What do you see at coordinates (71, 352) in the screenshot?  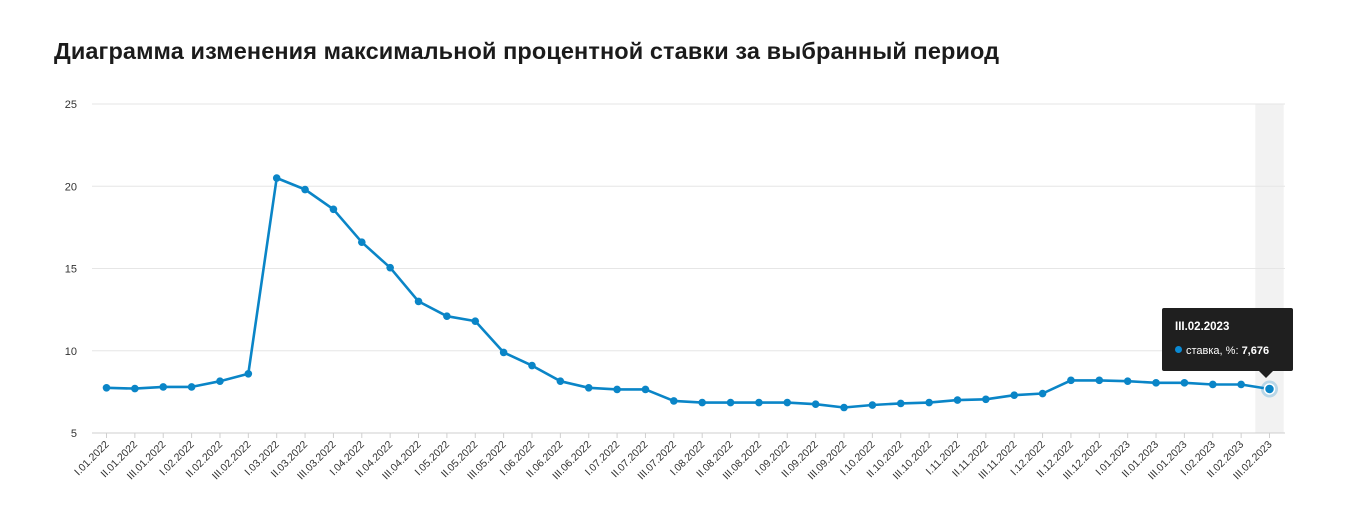 I see `y-tick-label: 10` at bounding box center [71, 352].